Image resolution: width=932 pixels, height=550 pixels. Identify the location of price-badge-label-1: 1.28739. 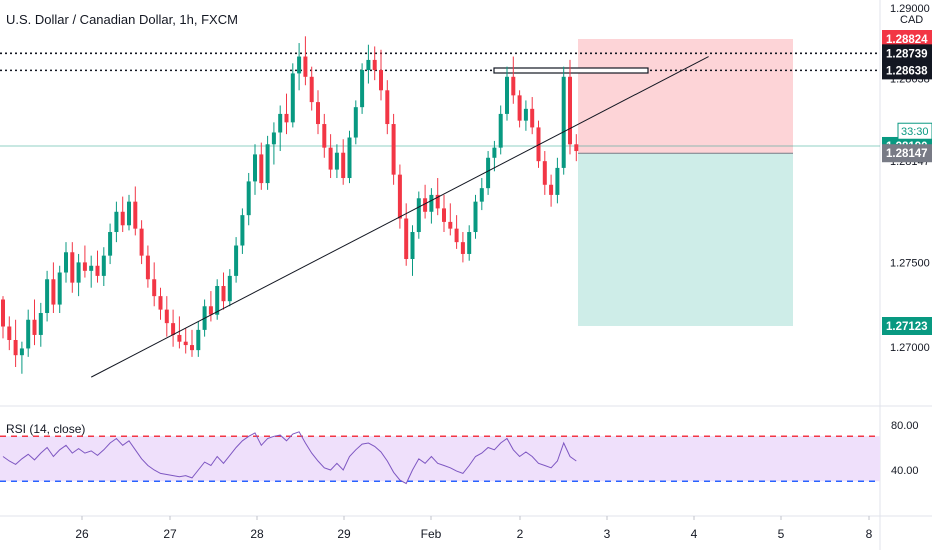
(907, 54).